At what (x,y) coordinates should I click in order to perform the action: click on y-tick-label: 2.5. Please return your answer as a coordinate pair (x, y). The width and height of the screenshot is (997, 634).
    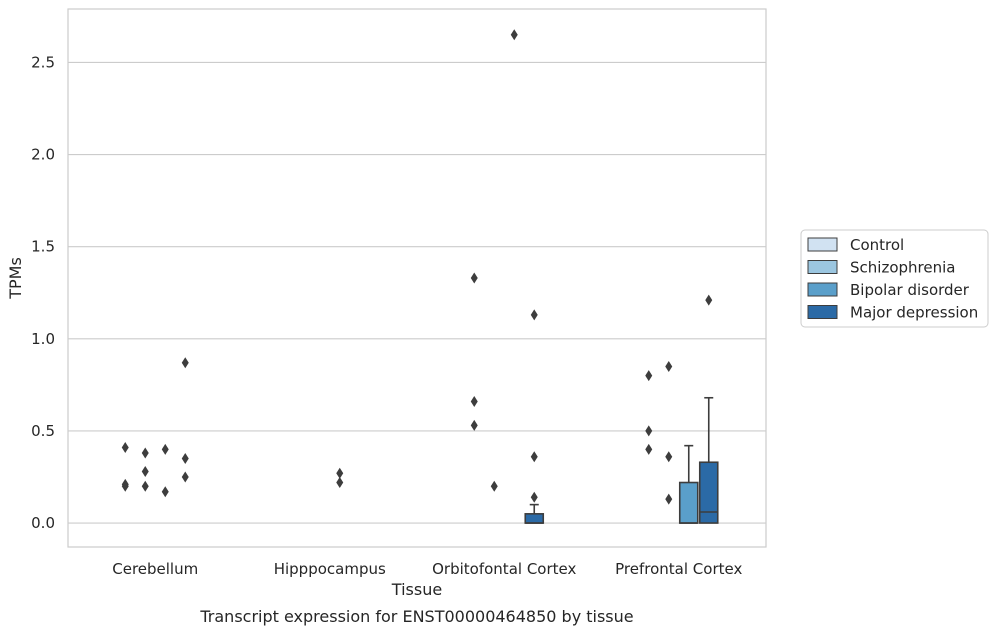
    Looking at the image, I should click on (43, 62).